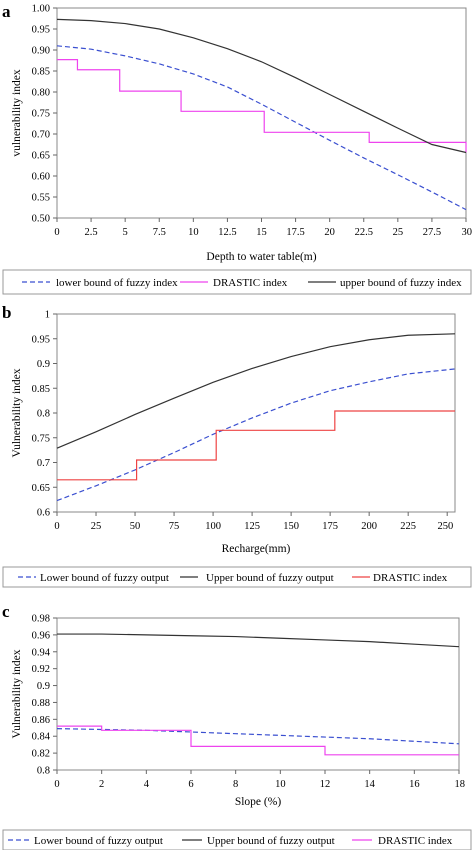  I want to click on y-tick-label: 0.80, so click(41, 93).